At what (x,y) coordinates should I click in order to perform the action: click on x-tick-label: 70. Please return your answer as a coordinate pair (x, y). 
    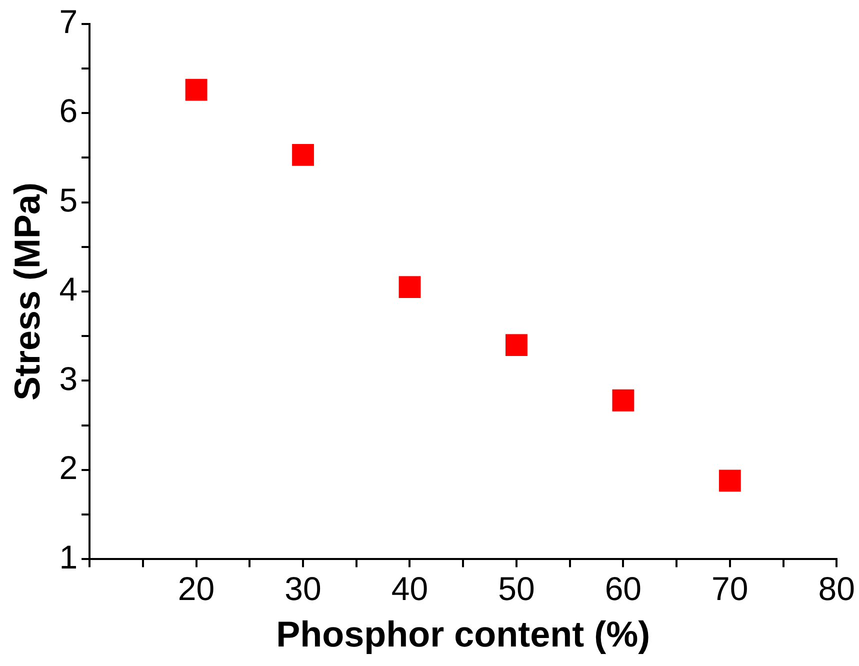
    Looking at the image, I should click on (730, 589).